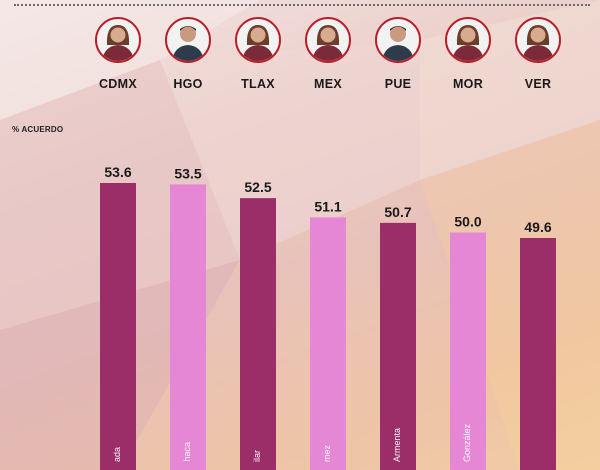 The height and width of the screenshot is (470, 600). Describe the element at coordinates (118, 326) in the screenshot. I see `bar-cdmx` at that location.